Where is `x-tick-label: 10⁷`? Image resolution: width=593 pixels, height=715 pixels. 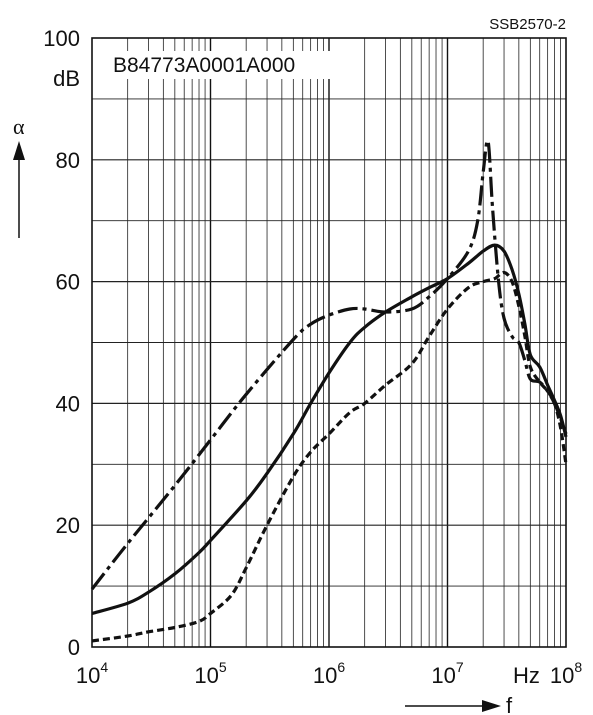
x-tick-label: 10⁷ is located at coordinates (447, 673).